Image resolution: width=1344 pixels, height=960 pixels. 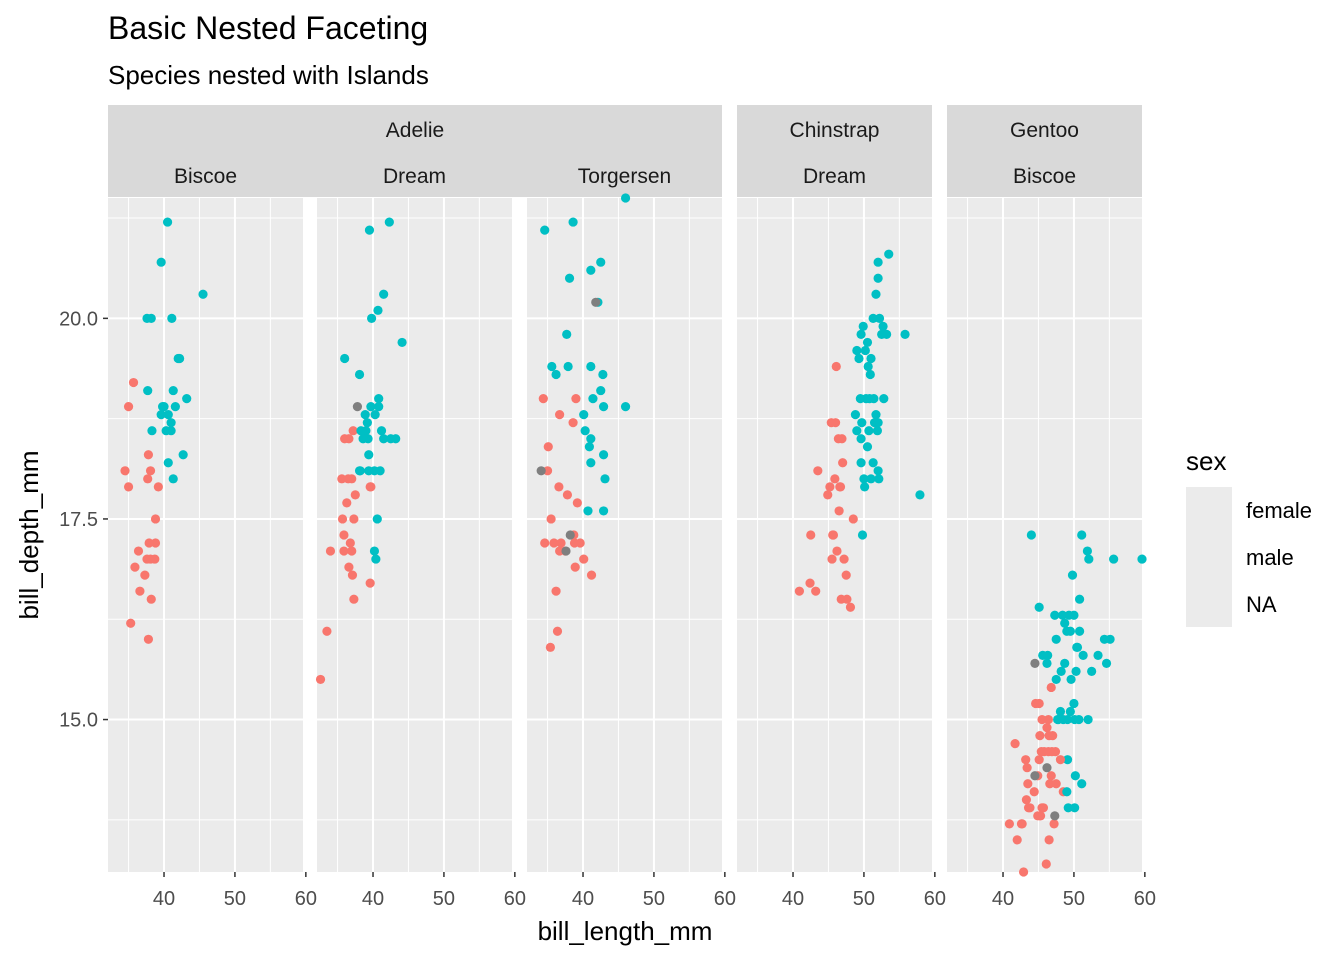 What do you see at coordinates (625, 931) in the screenshot?
I see `x-axis-title: bill_length_mm` at bounding box center [625, 931].